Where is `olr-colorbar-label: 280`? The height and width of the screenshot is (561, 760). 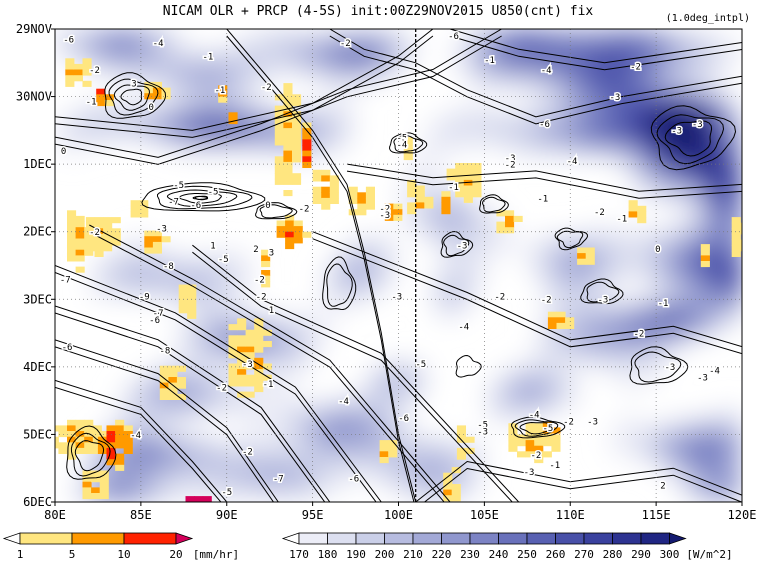 olr-colorbar-label: 280 is located at coordinates (613, 554).